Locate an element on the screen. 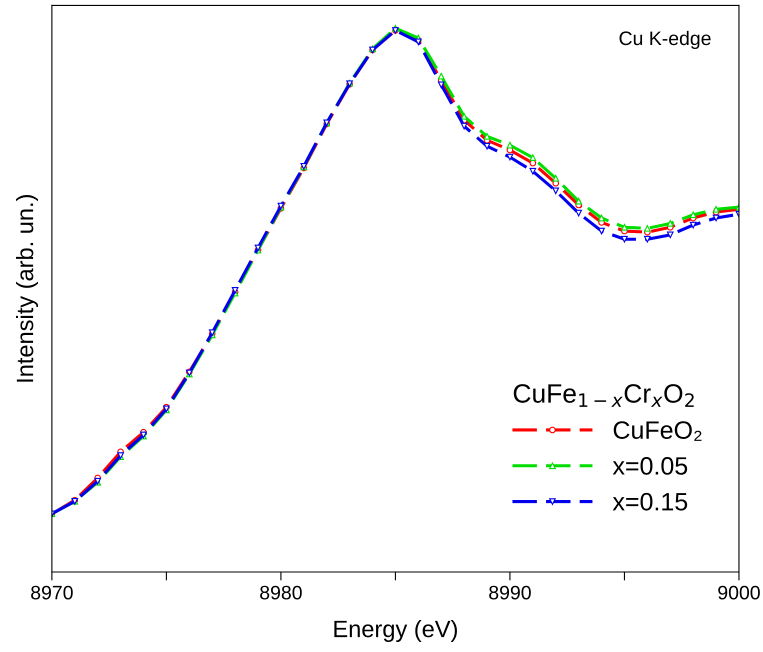 This screenshot has height=652, width=763. x-tick-label: 8990 is located at coordinates (510, 593).